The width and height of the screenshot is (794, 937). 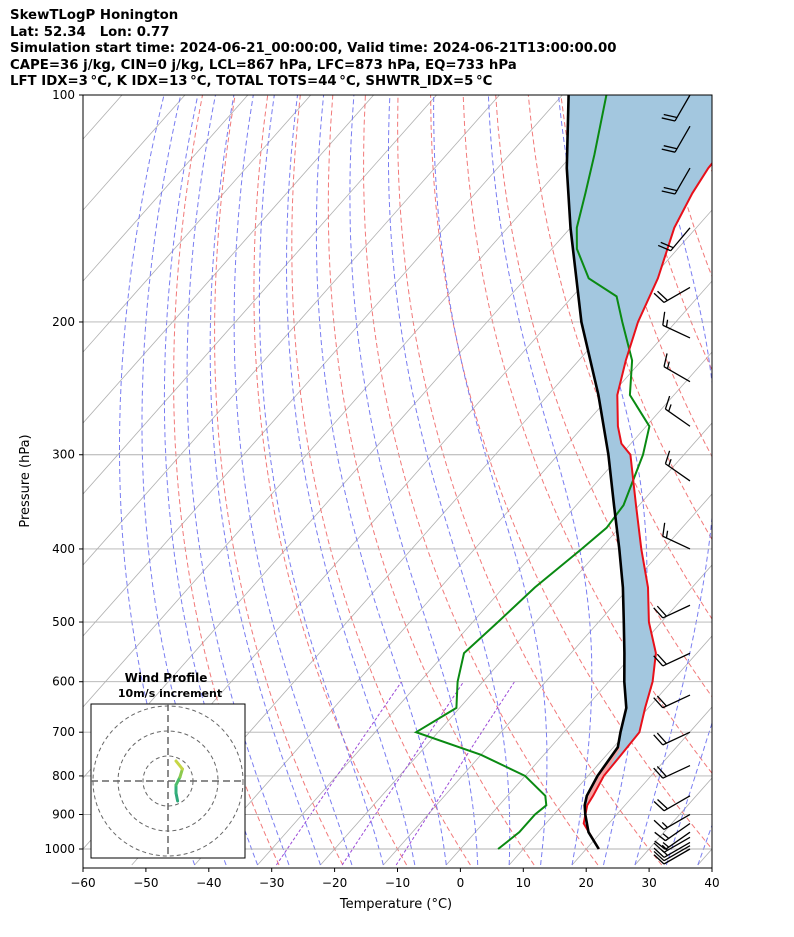 What do you see at coordinates (271, 883) in the screenshot?
I see `x-tick-label: −30` at bounding box center [271, 883].